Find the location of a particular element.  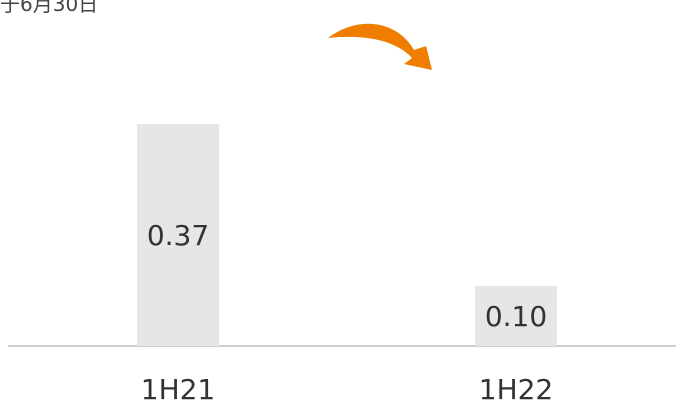

category-label-1h21: 1H21 is located at coordinates (178, 389).